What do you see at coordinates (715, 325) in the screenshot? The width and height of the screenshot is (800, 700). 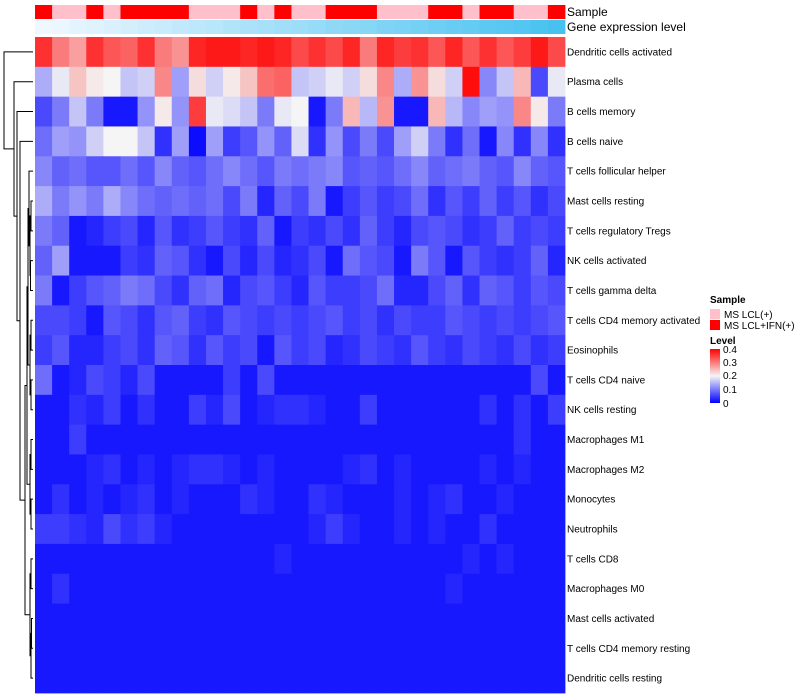 I see `legend-swatch-ms-lcl-ifn` at bounding box center [715, 325].